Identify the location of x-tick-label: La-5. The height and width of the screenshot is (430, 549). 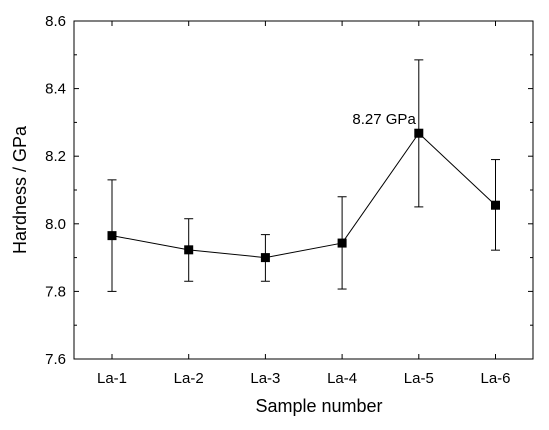
(419, 378).